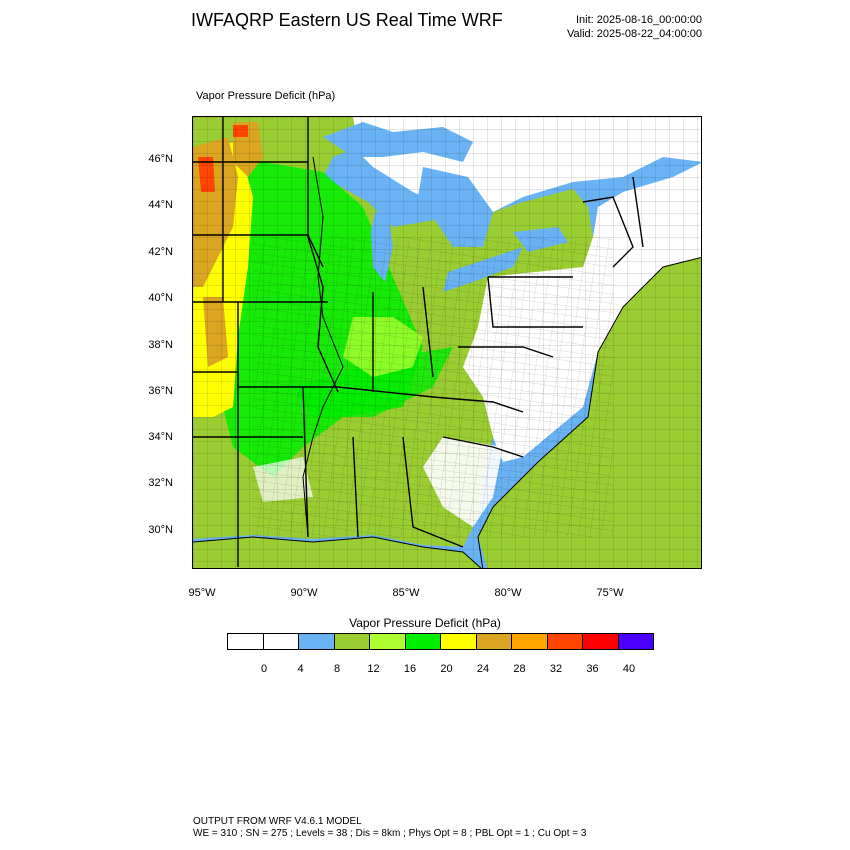 Image resolution: width=850 pixels, height=850 pixels. What do you see at coordinates (160, 345) in the screenshot?
I see `lat-label: 38°N` at bounding box center [160, 345].